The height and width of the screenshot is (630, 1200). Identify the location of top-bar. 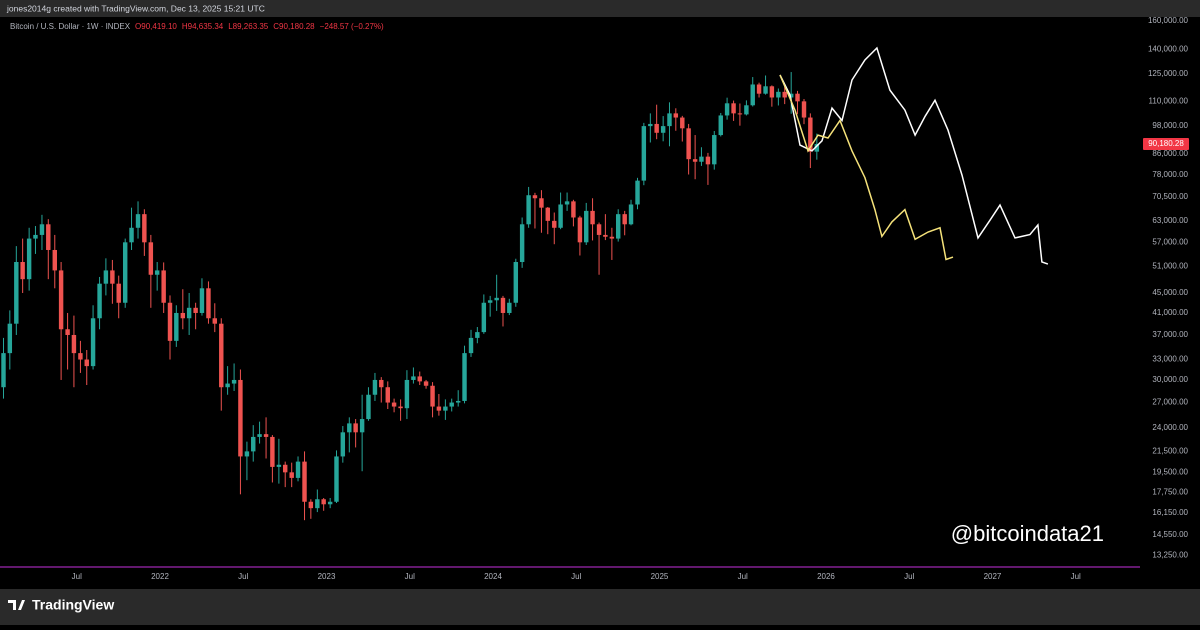
(600, 8).